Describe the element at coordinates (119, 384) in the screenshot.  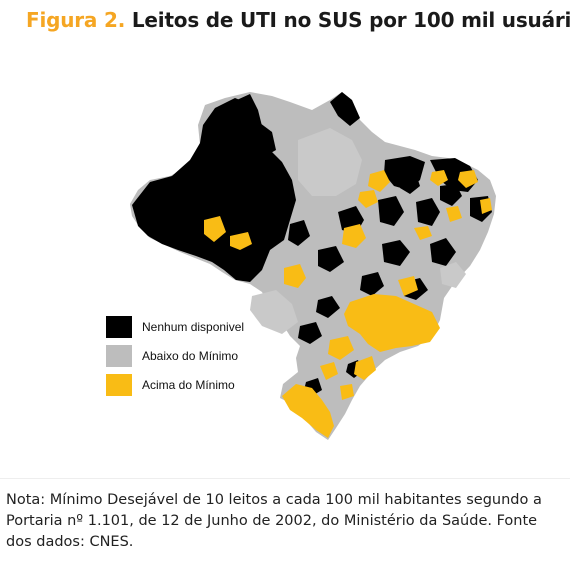
I see `legend-swatch-above` at that location.